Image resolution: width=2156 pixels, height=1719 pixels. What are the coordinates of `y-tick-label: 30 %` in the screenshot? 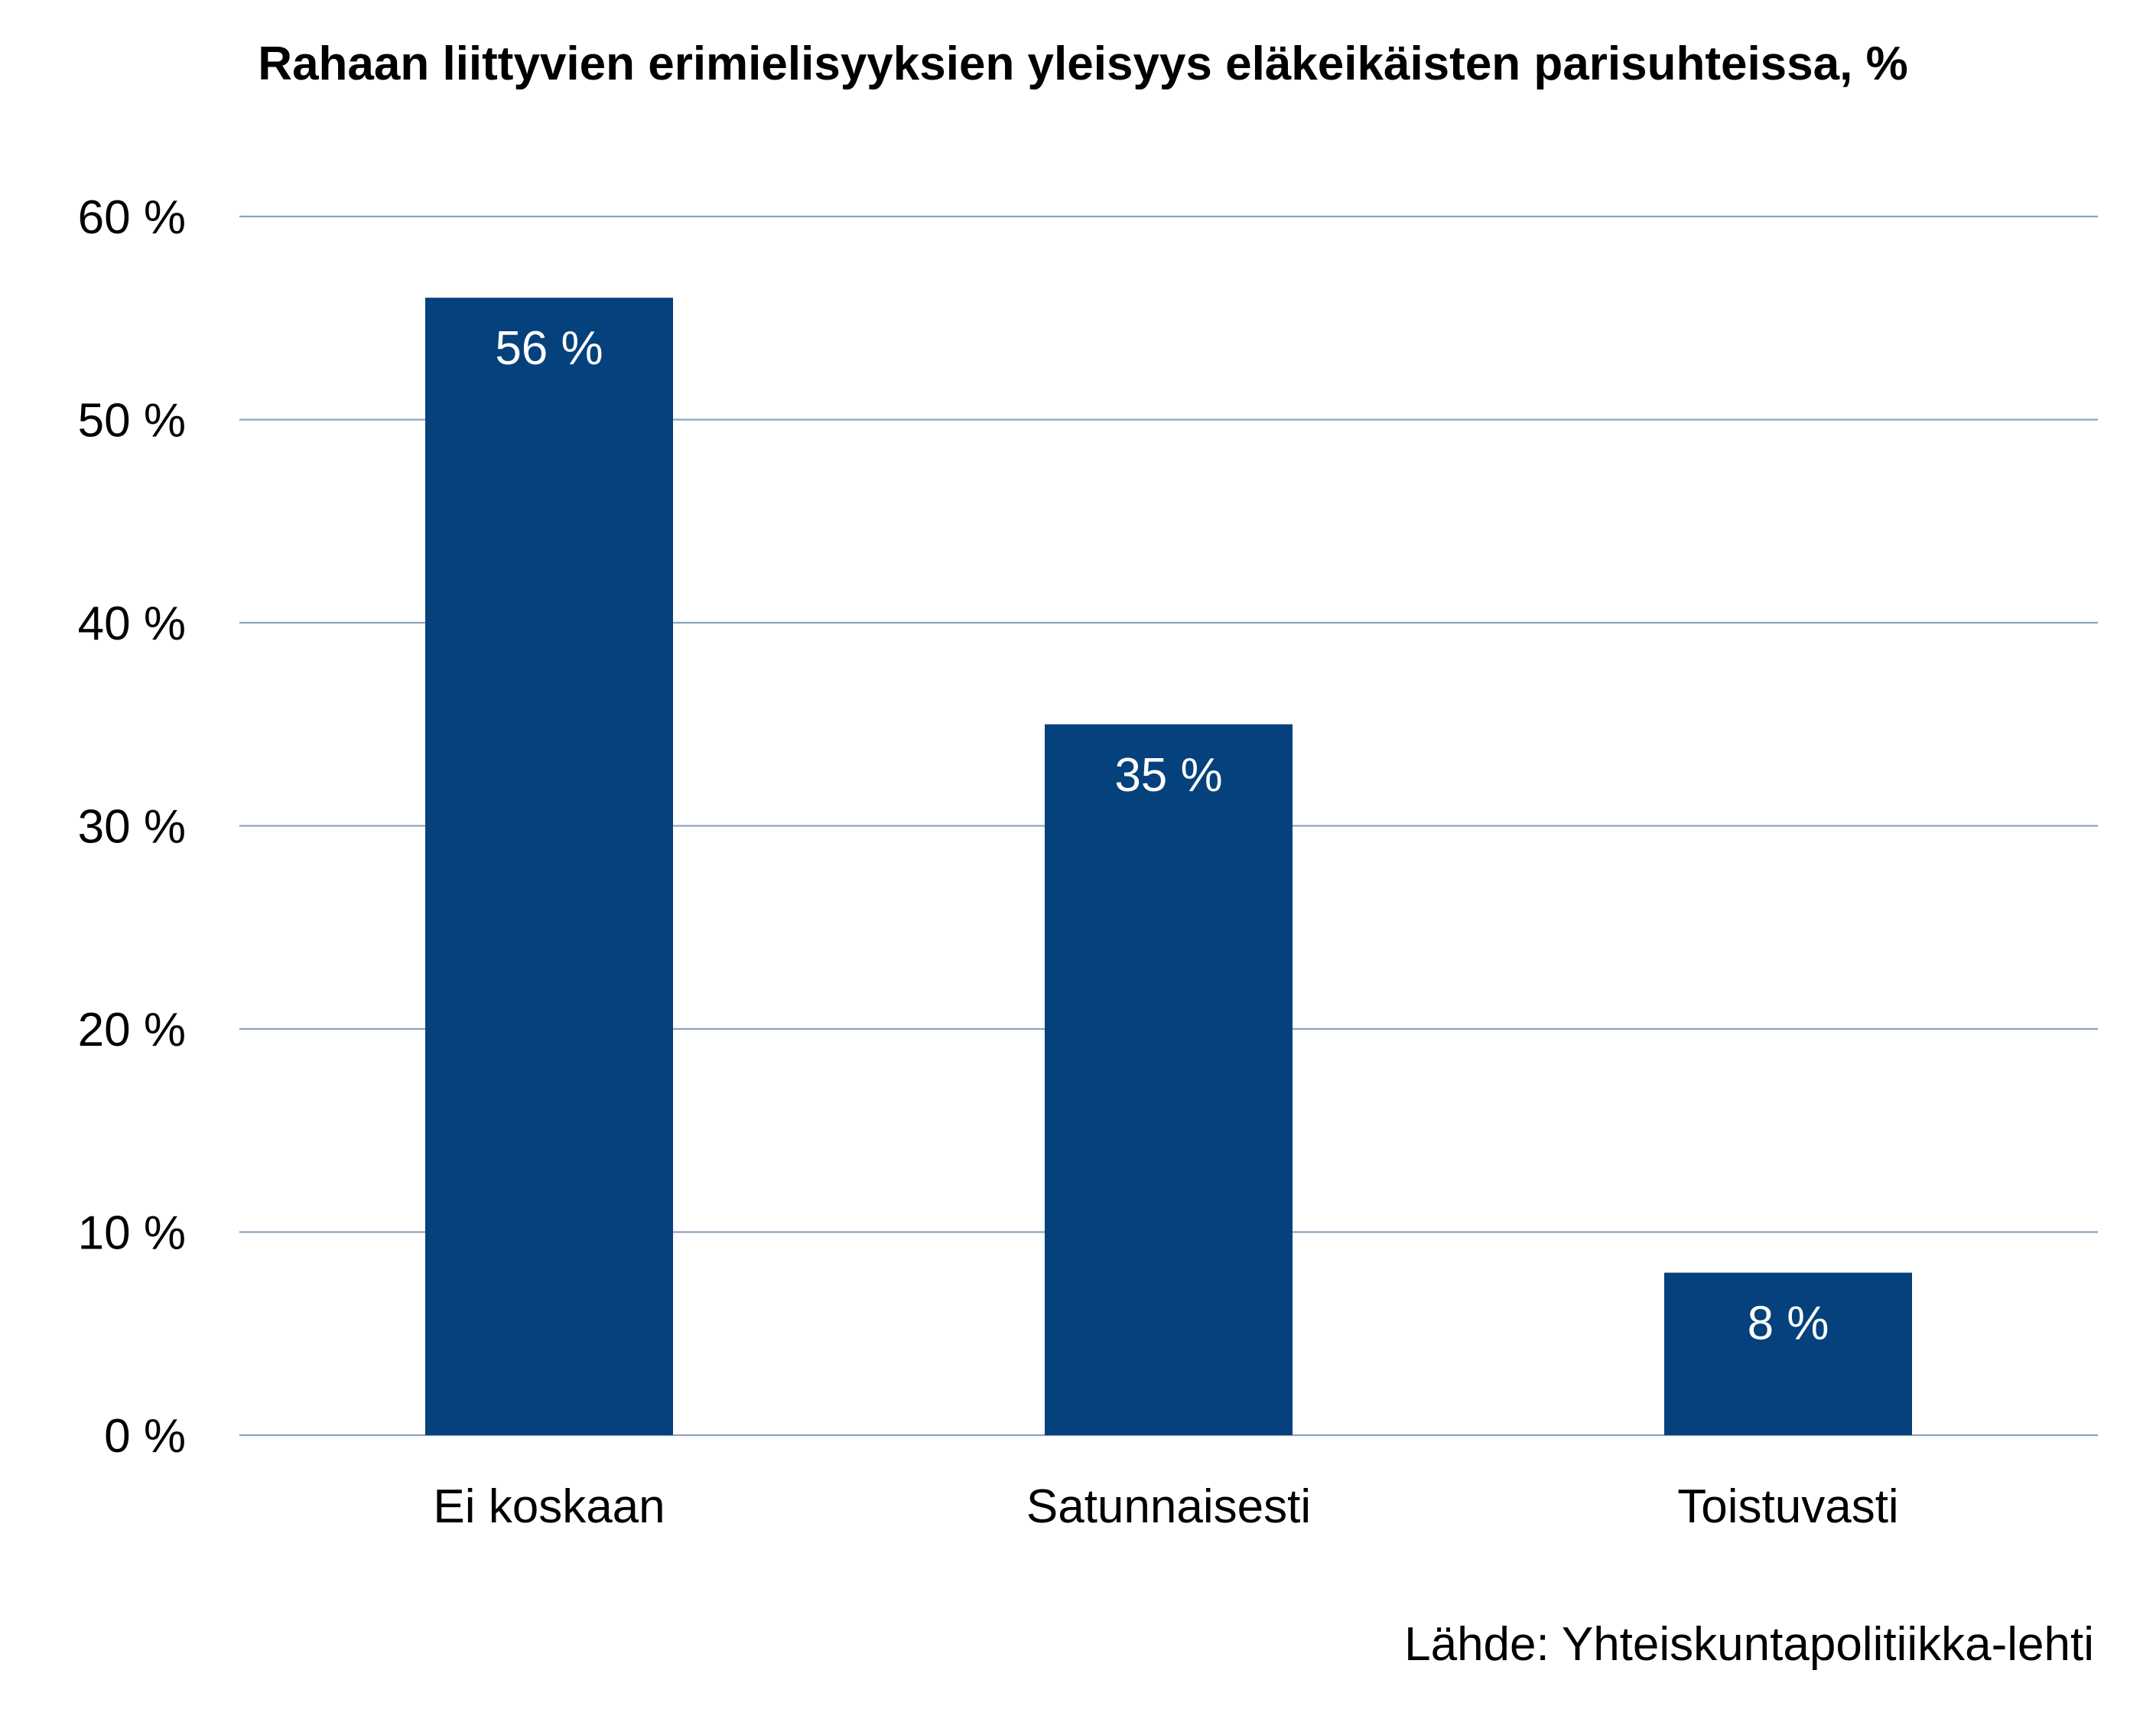 It's located at (132, 827).